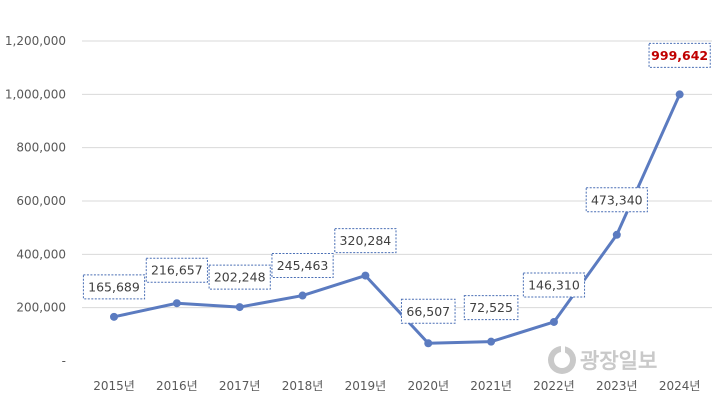  Describe the element at coordinates (41, 201) in the screenshot. I see `y-tick-label: 600,000` at that location.